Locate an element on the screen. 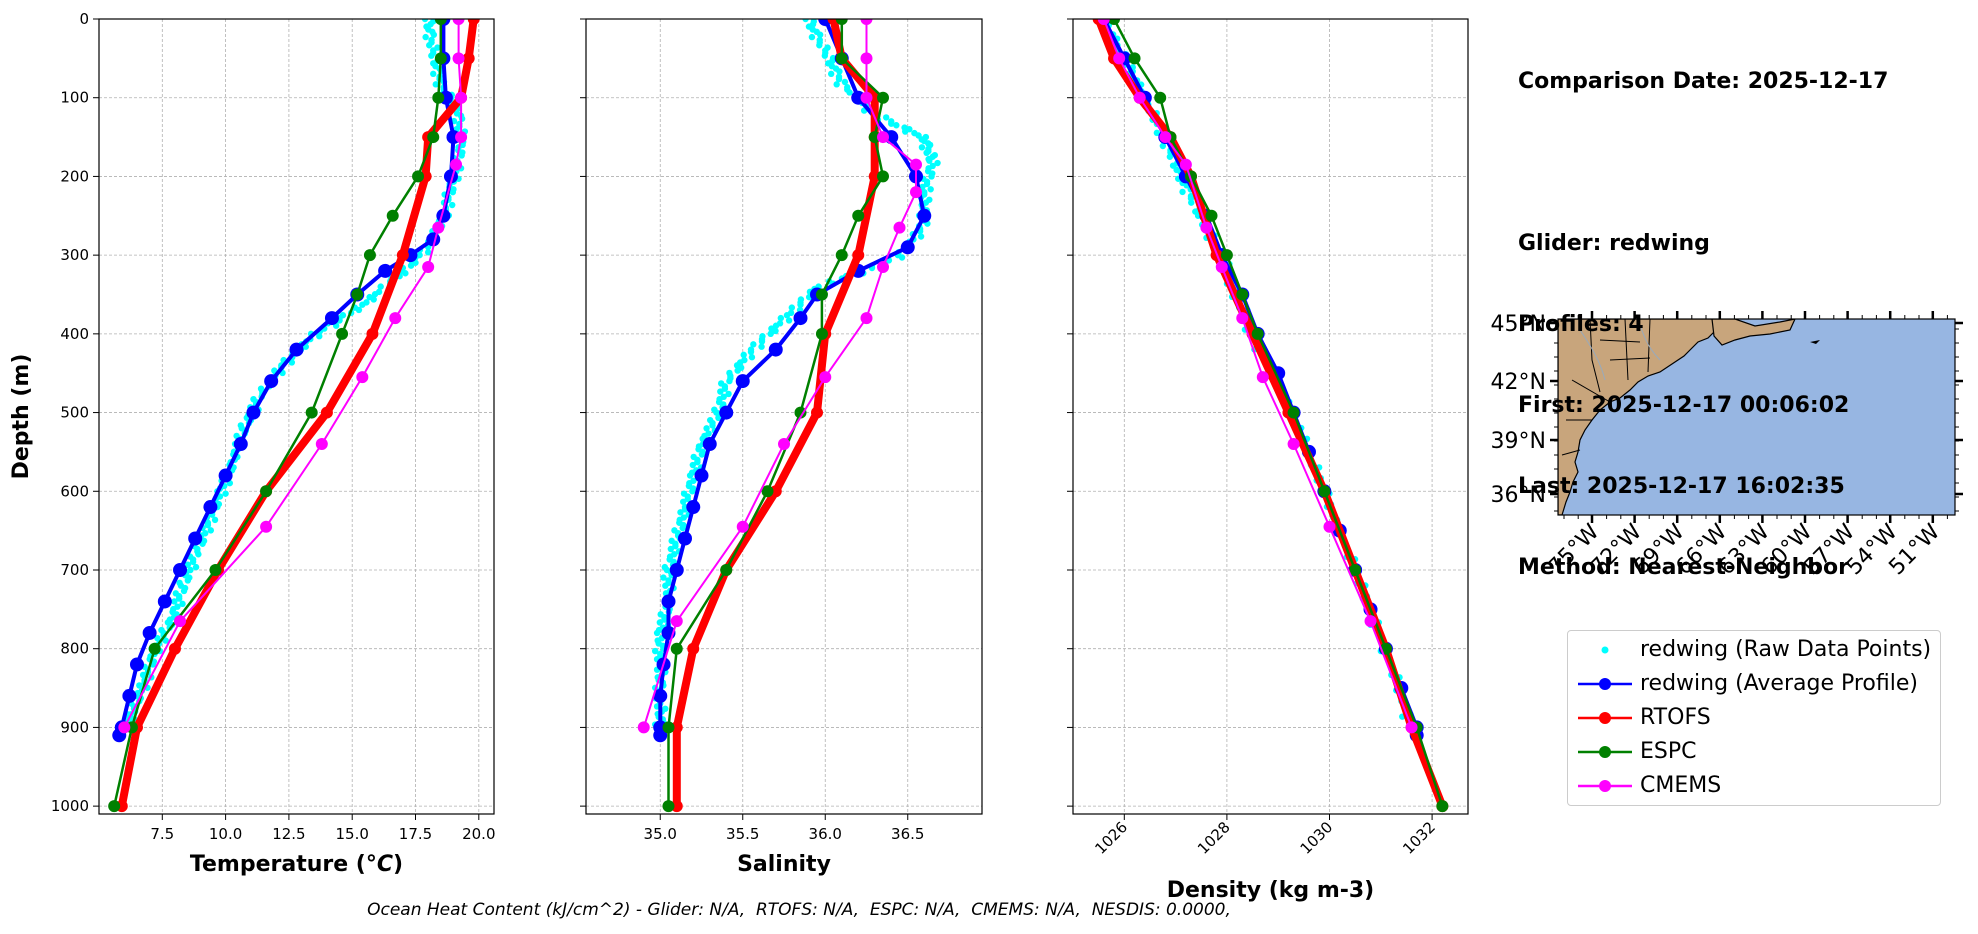 This screenshot has height=934, width=1978. legend-item-espc: ESPC is located at coordinates (1754, 752).